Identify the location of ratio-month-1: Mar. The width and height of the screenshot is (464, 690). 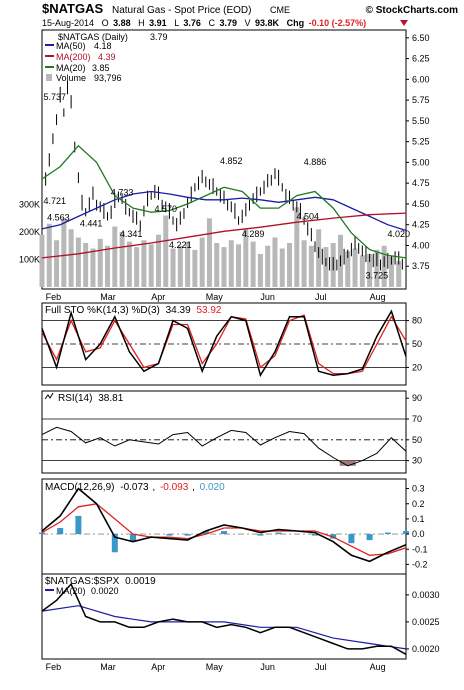
(108, 667).